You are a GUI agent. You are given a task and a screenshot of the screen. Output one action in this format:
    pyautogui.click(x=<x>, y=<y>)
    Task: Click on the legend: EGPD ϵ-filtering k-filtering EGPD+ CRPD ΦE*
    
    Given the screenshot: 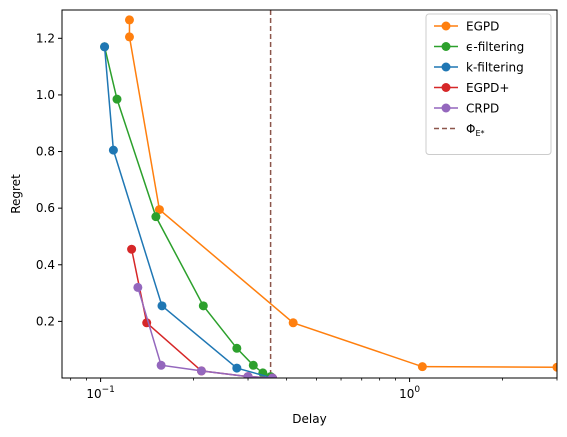 What is the action you would take?
    pyautogui.click(x=488, y=84)
    